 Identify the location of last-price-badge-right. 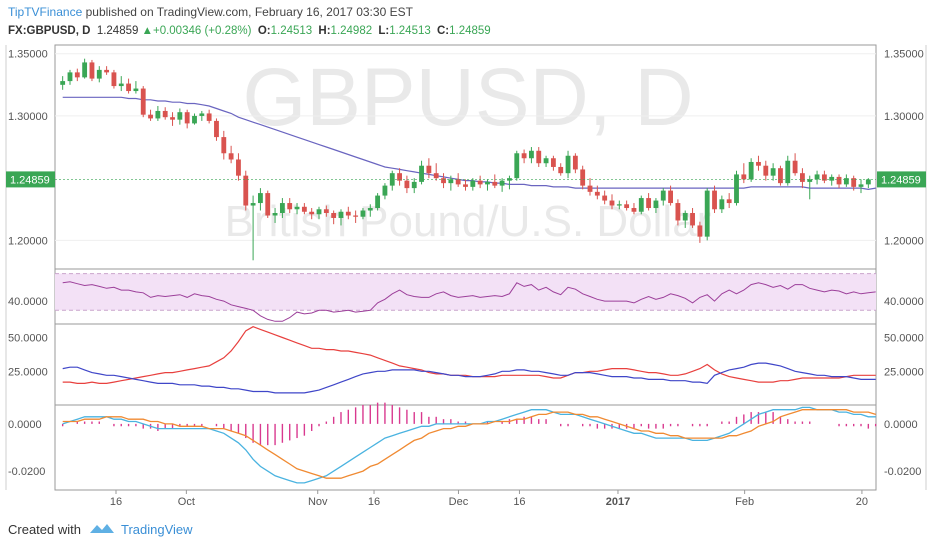
(901, 179).